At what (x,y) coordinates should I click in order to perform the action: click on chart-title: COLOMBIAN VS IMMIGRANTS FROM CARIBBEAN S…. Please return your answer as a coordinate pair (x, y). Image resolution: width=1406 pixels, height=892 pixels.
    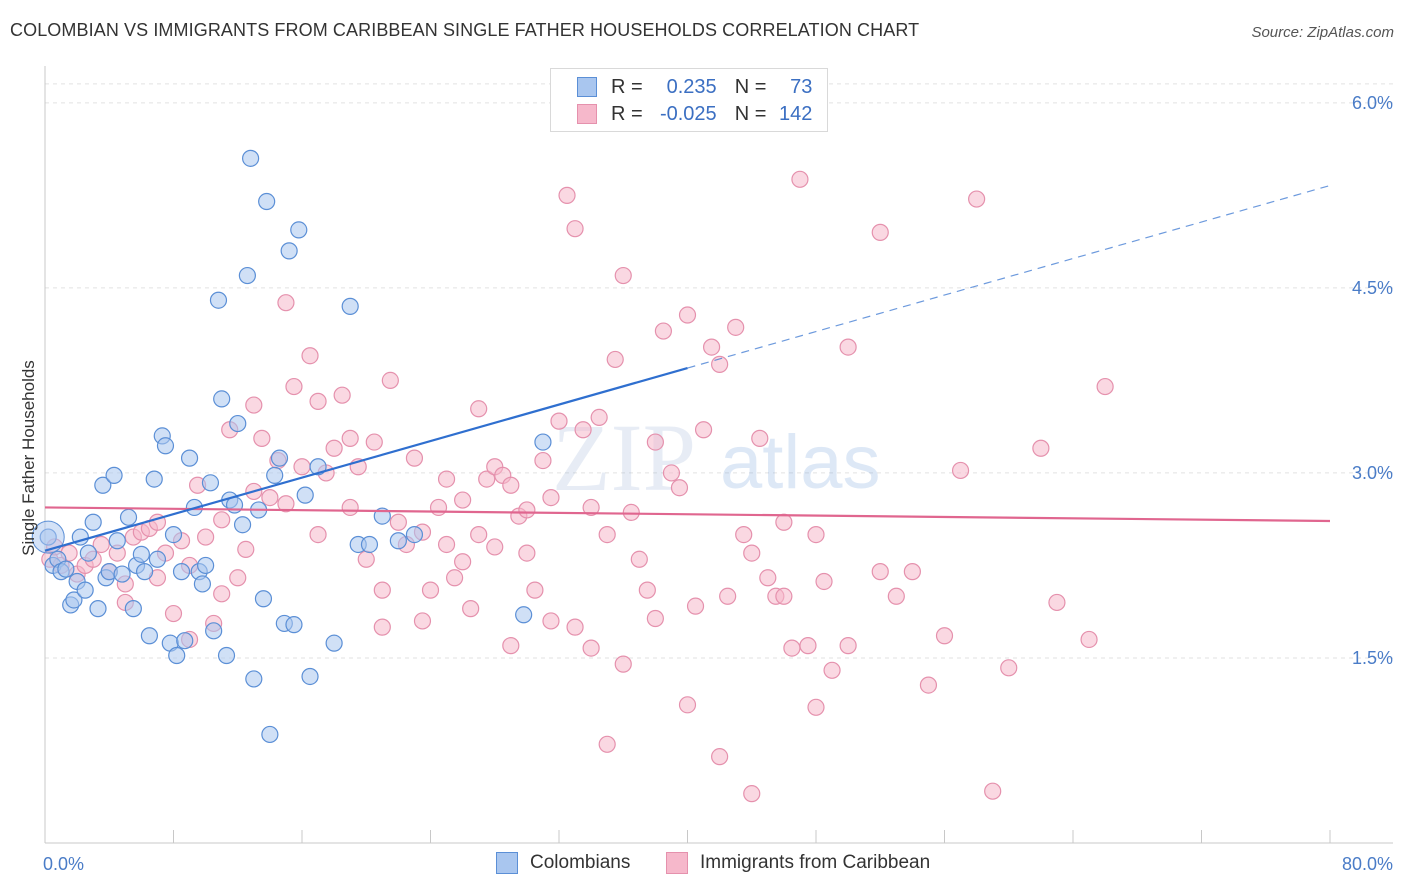
    Looking at the image, I should click on (465, 30).